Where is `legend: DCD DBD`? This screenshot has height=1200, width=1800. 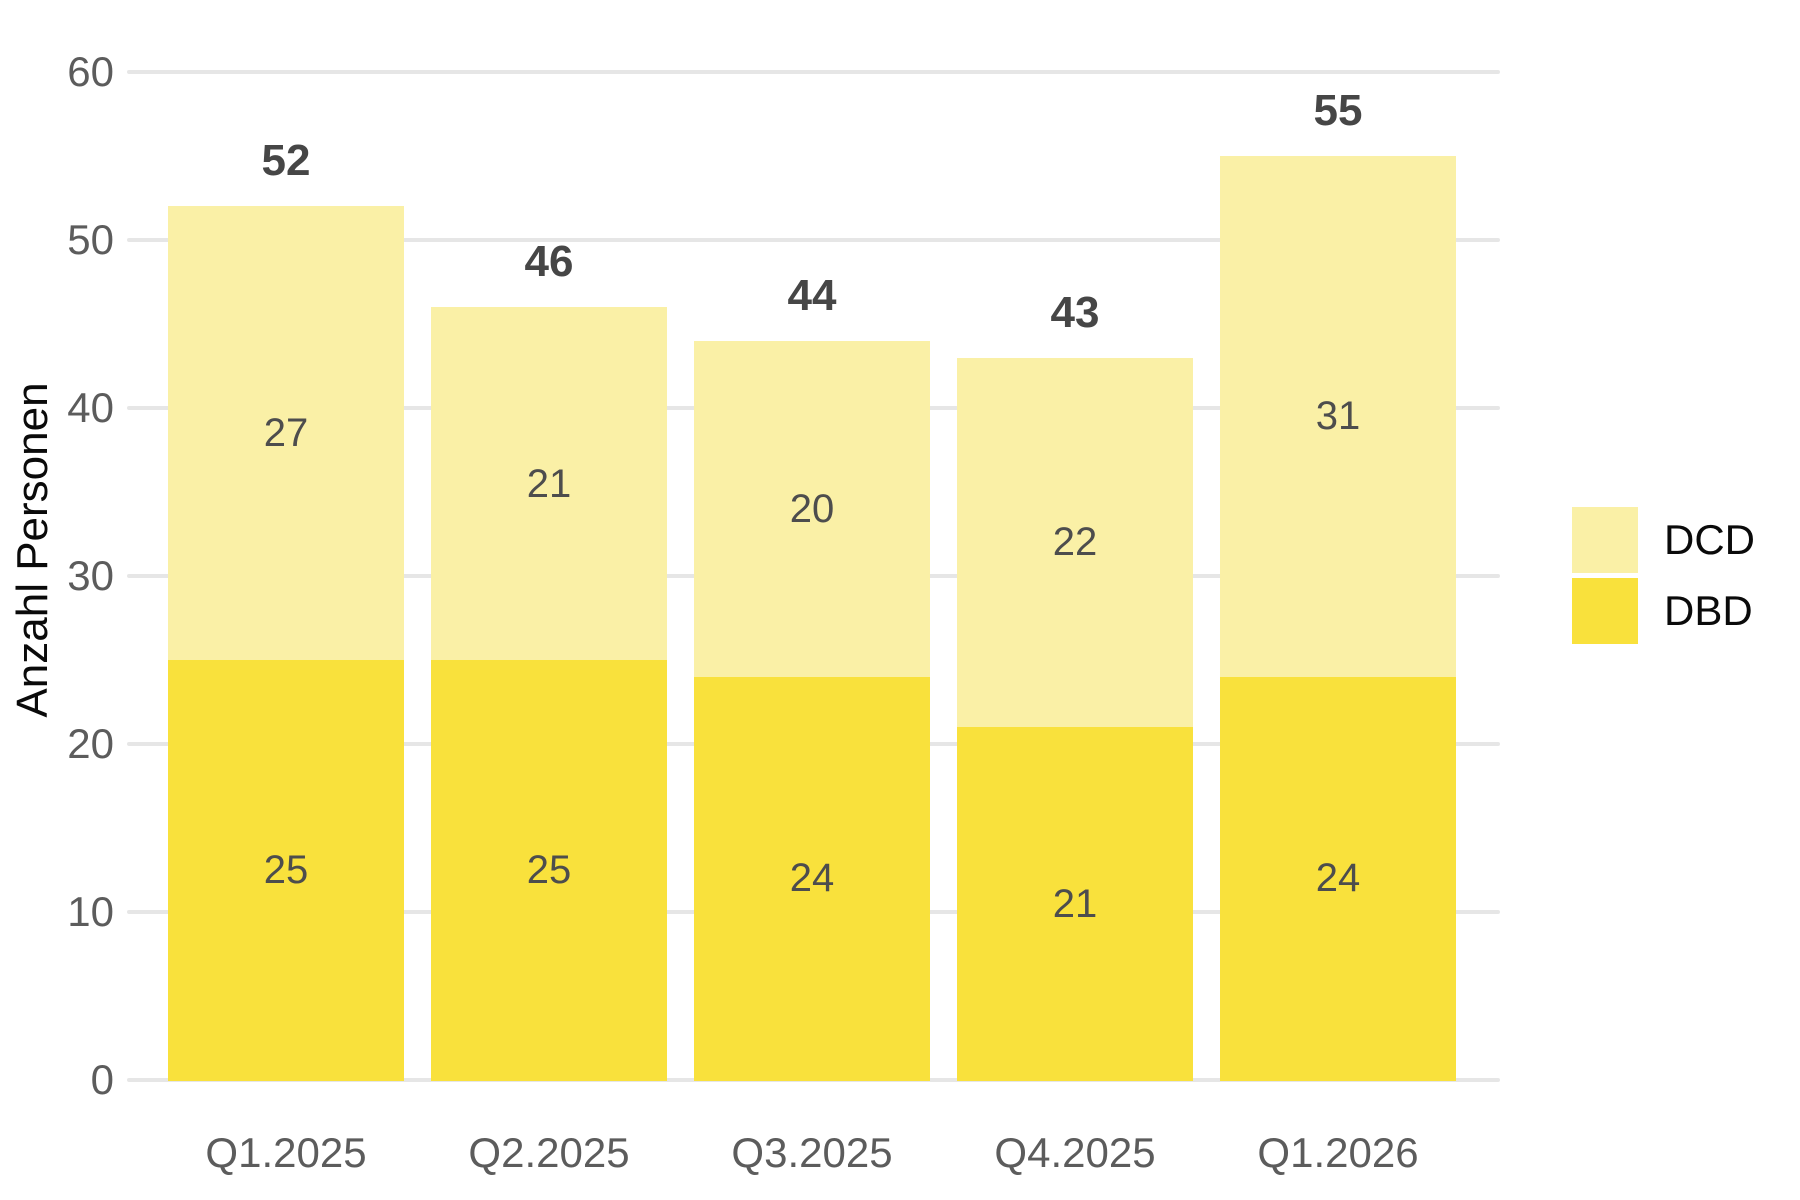 legend: DCD DBD is located at coordinates (1663, 578).